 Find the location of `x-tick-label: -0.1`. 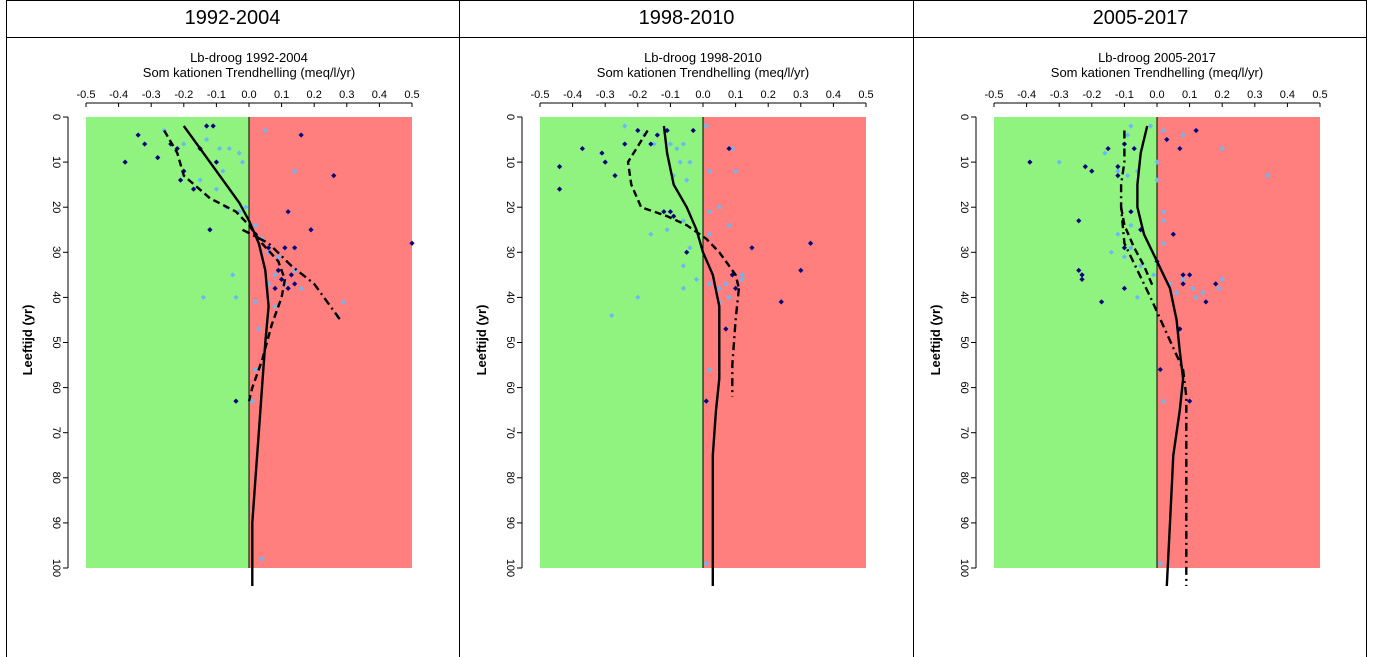

x-tick-label: -0.1 is located at coordinates (670, 95).